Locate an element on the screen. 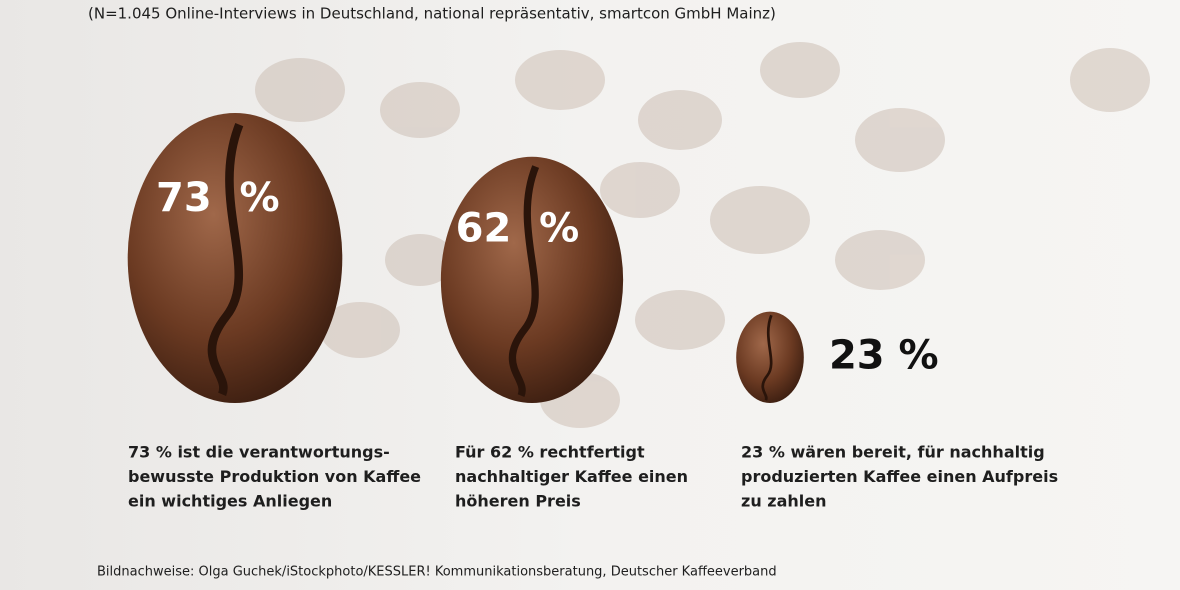 The image size is (1180, 590). description-line: nachhaltiger Kaffee einen is located at coordinates (571, 476).